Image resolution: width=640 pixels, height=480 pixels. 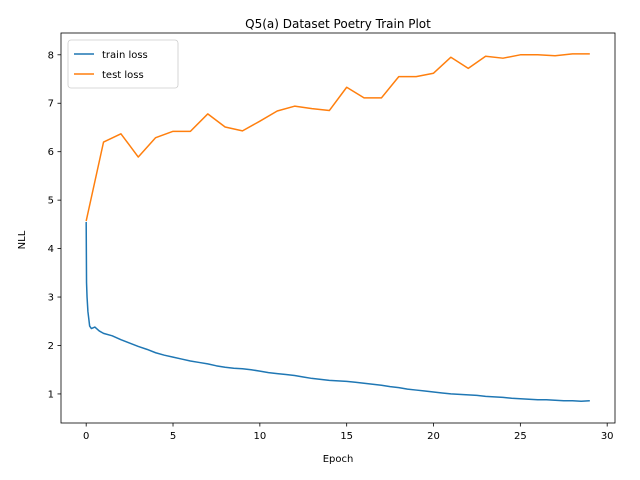 What do you see at coordinates (51, 394) in the screenshot?
I see `y-tick-label: 1` at bounding box center [51, 394].